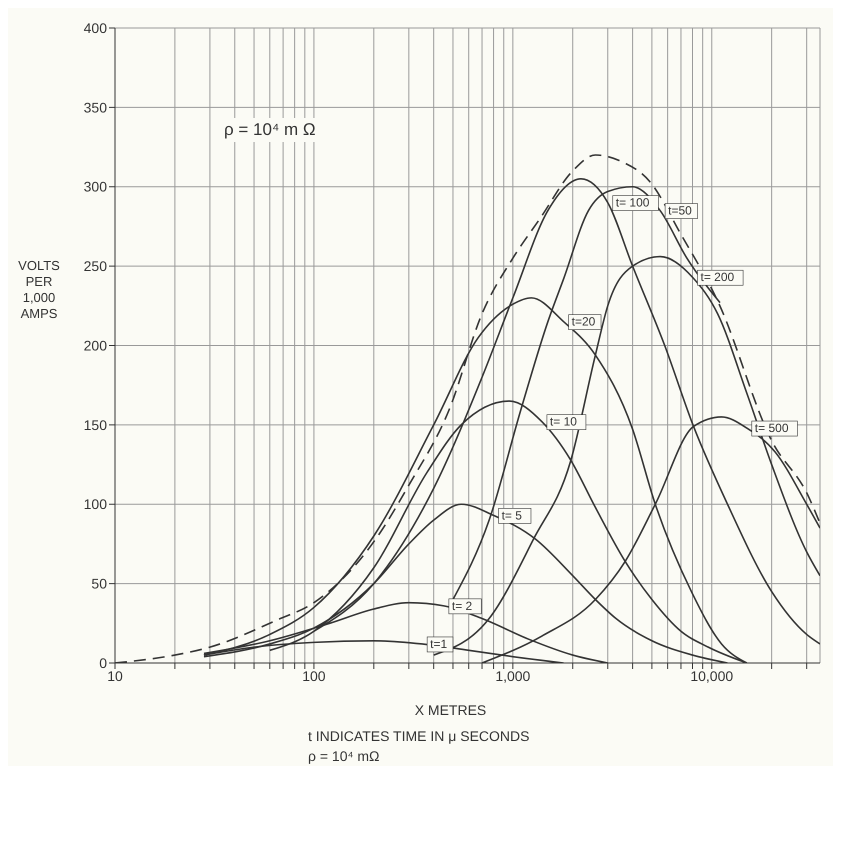 The height and width of the screenshot is (864, 841). Describe the element at coordinates (584, 321) in the screenshot. I see `series-label: t=20` at that location.